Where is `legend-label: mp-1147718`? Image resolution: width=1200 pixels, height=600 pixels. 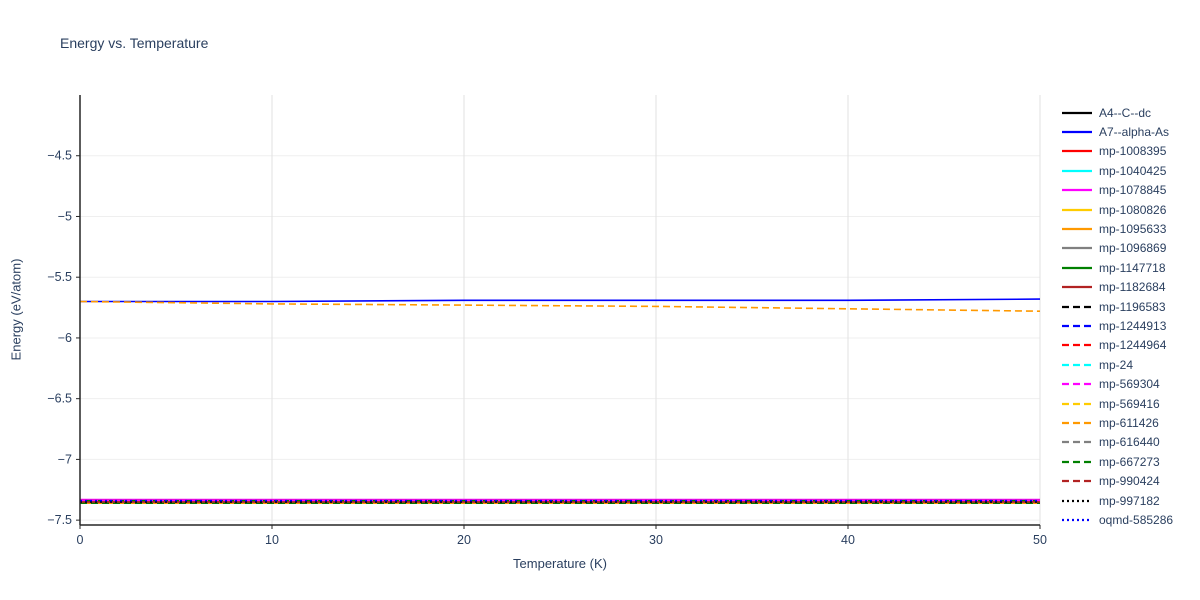
legend-label: mp-1147718 is located at coordinates (1132, 267).